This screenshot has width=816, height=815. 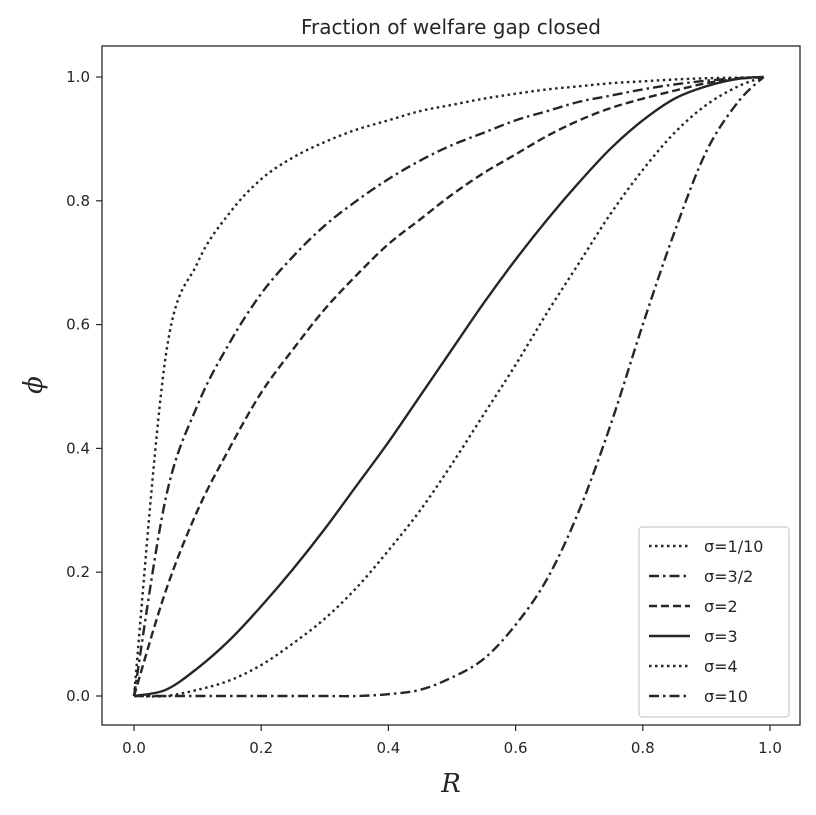 I want to click on x-tick-label: 0.4, so click(x=388, y=748).